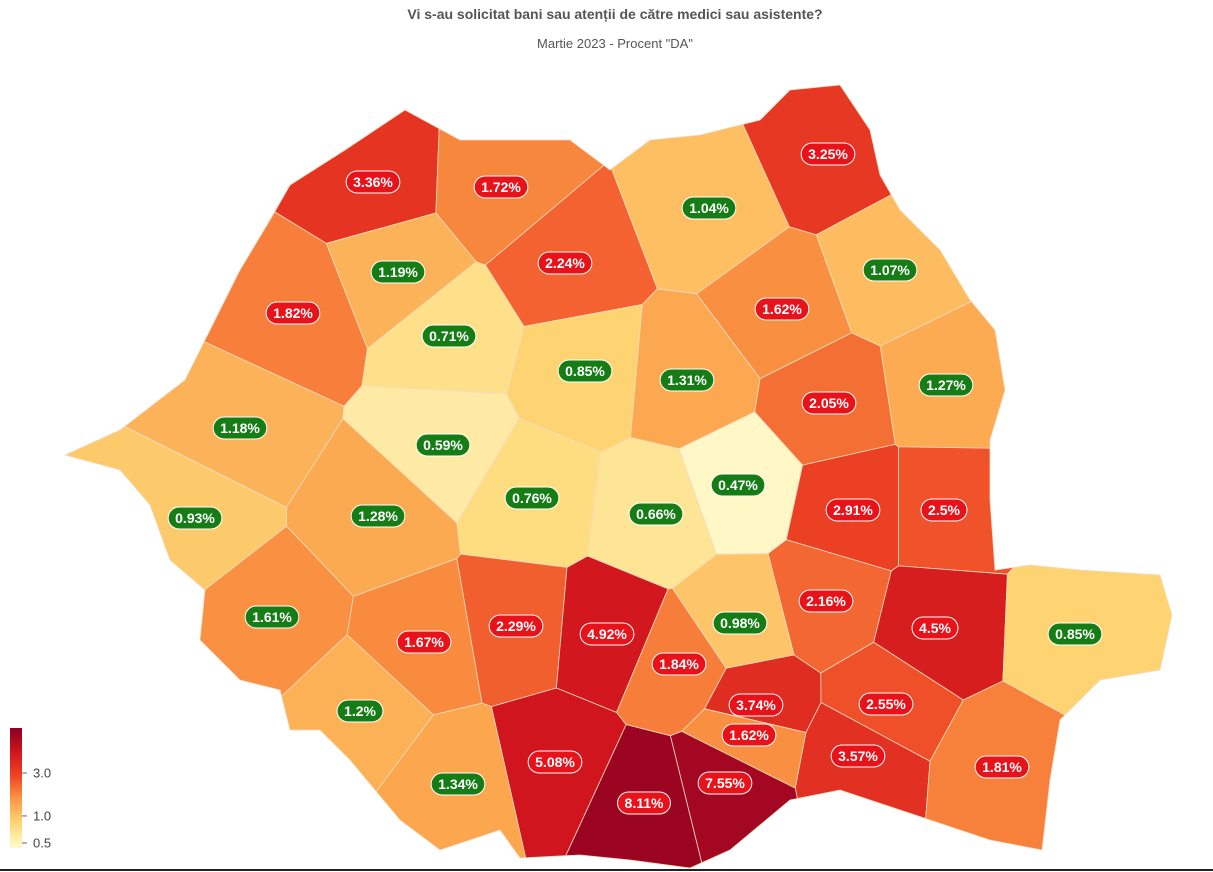  I want to click on value-label: 1.84%, so click(679, 664).